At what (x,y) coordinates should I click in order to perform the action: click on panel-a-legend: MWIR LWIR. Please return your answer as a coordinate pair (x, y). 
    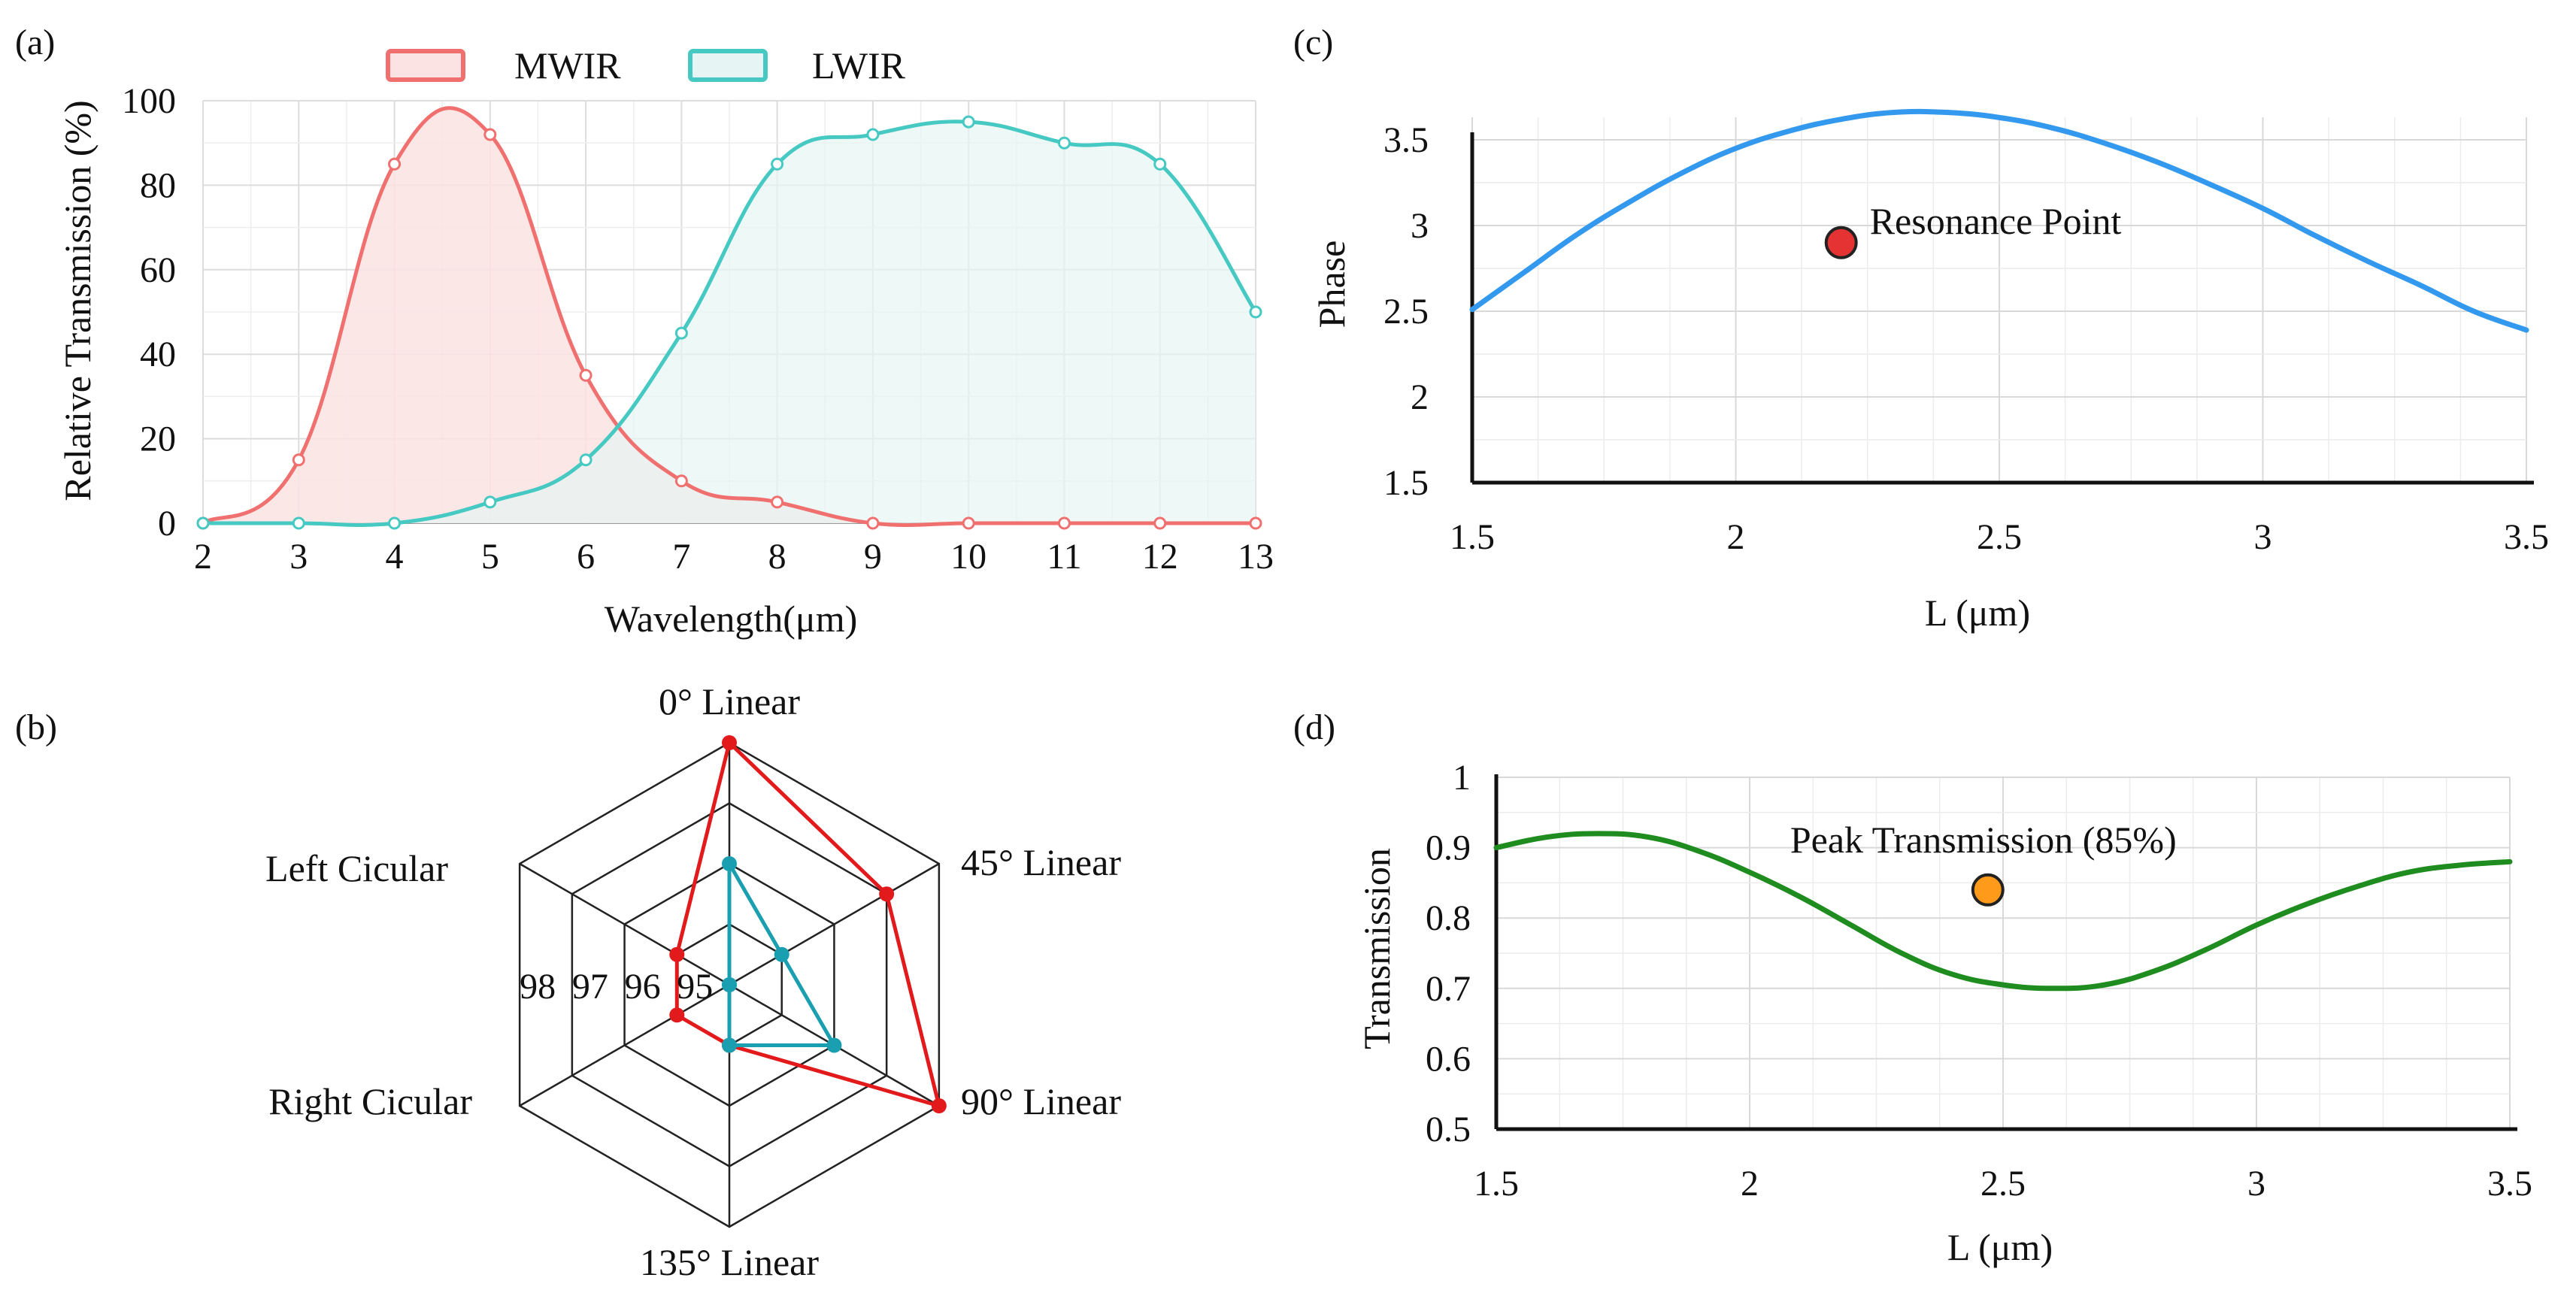
    Looking at the image, I should click on (646, 65).